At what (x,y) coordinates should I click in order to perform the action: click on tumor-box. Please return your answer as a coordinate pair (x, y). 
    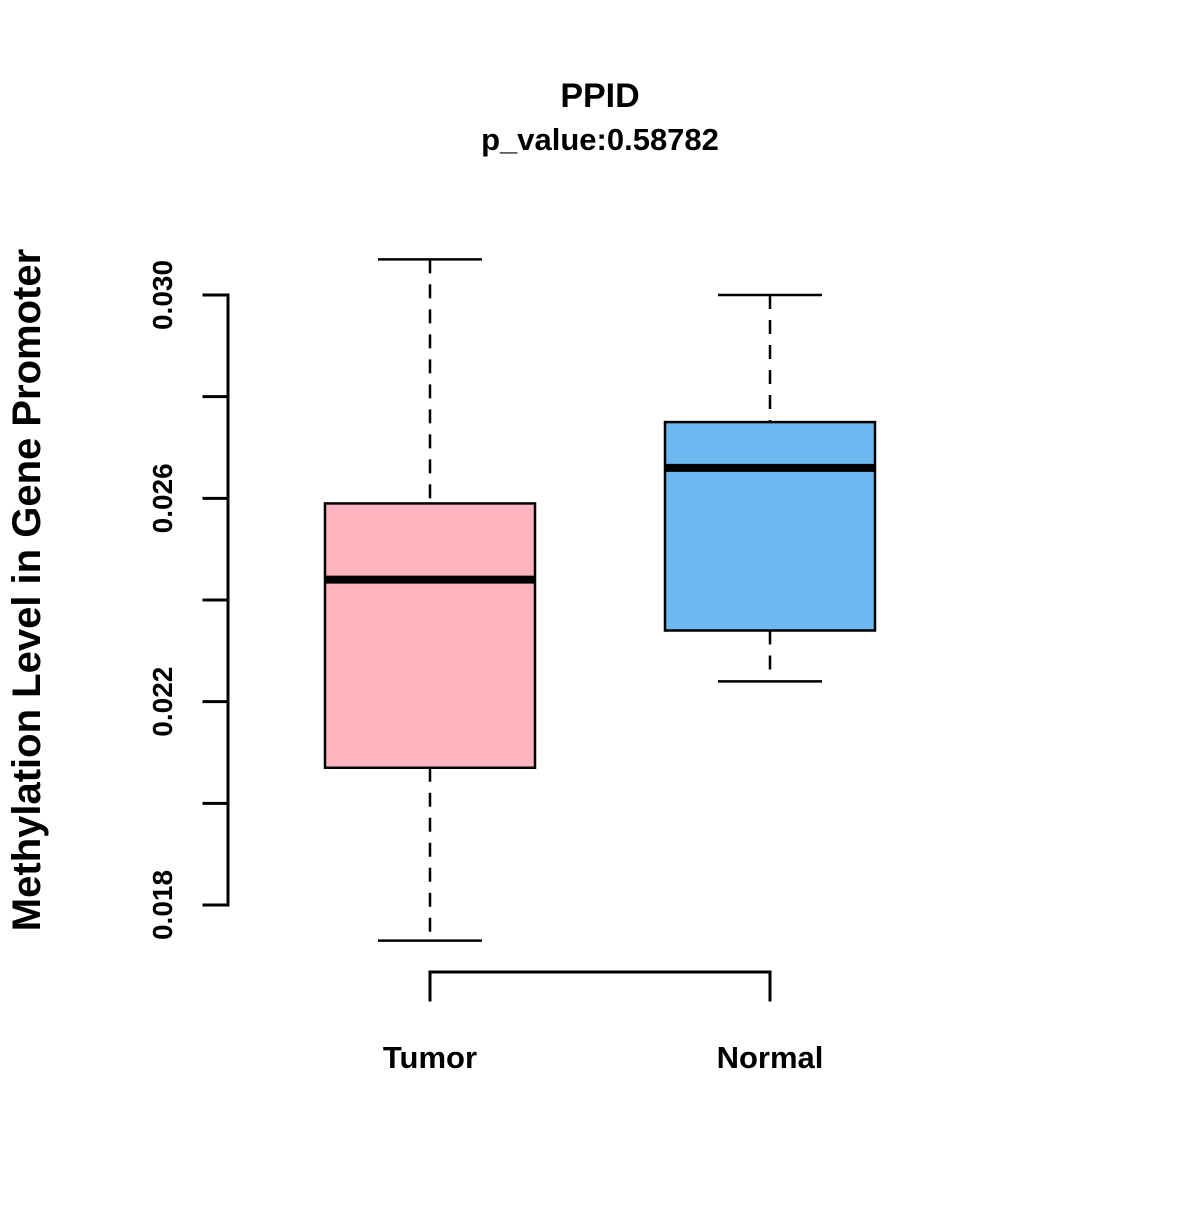
    Looking at the image, I should click on (430, 635).